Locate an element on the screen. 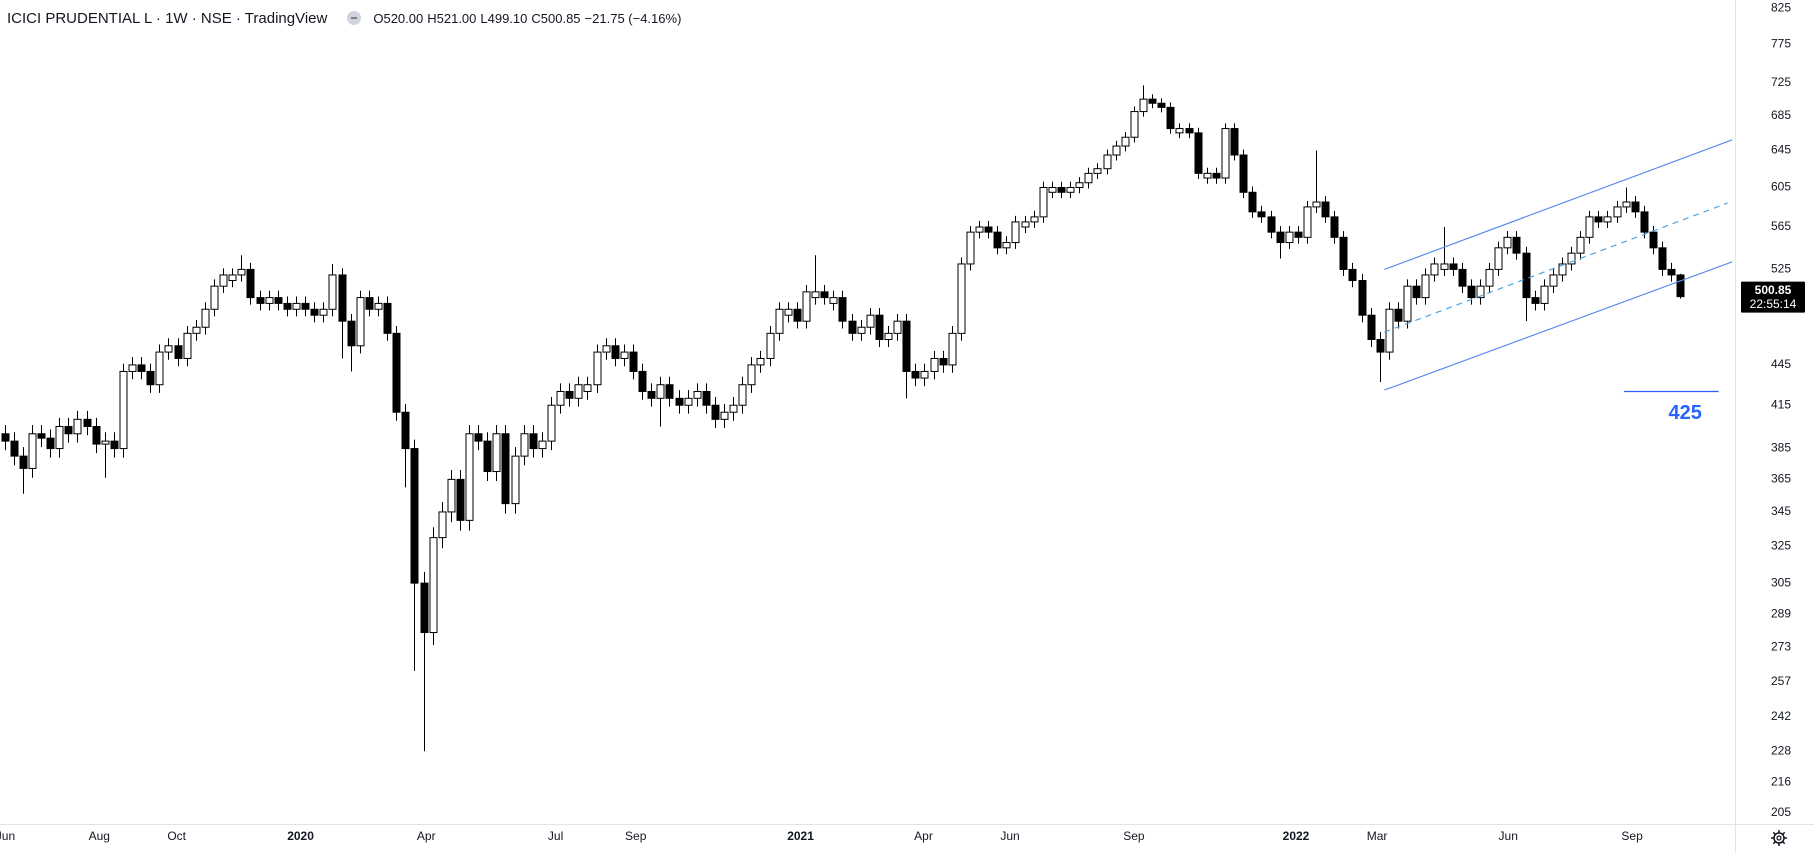 The image size is (1814, 853). visibility-toggle is located at coordinates (354, 18).